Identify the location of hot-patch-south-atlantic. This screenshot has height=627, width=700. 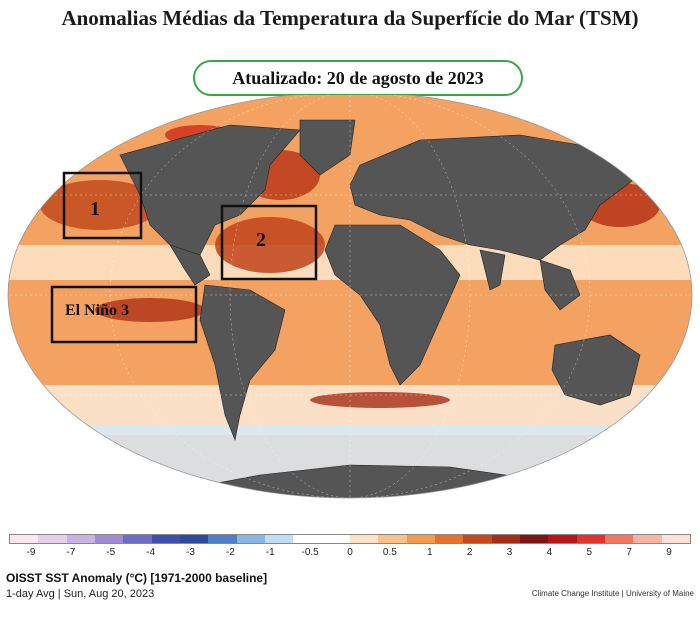
(380, 400).